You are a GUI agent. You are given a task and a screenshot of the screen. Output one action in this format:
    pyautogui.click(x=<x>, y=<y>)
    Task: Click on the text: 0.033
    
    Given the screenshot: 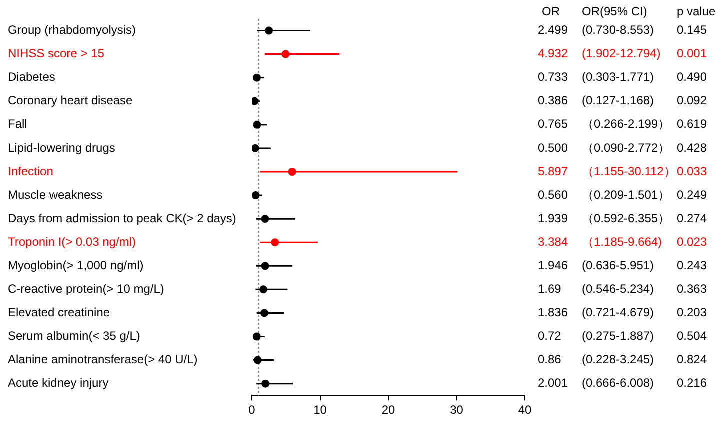 What is the action you would take?
    pyautogui.click(x=692, y=171)
    